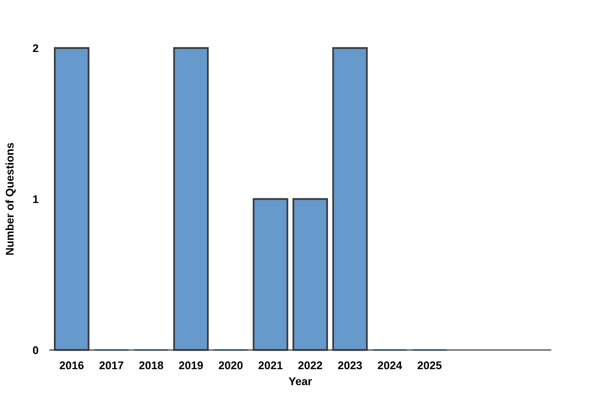 This screenshot has width=600, height=400. What do you see at coordinates (10, 198) in the screenshot?
I see `y-axis-title: Number of Questions` at bounding box center [10, 198].